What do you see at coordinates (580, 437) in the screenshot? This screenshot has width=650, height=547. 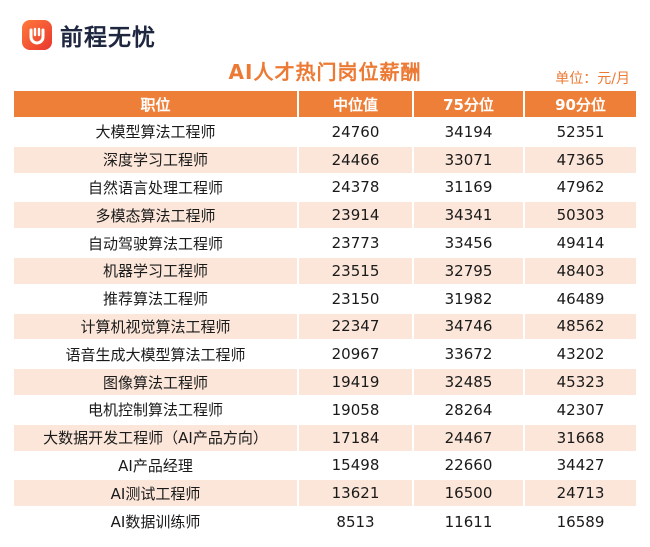 I see `cell-p90: 31668` at bounding box center [580, 437].